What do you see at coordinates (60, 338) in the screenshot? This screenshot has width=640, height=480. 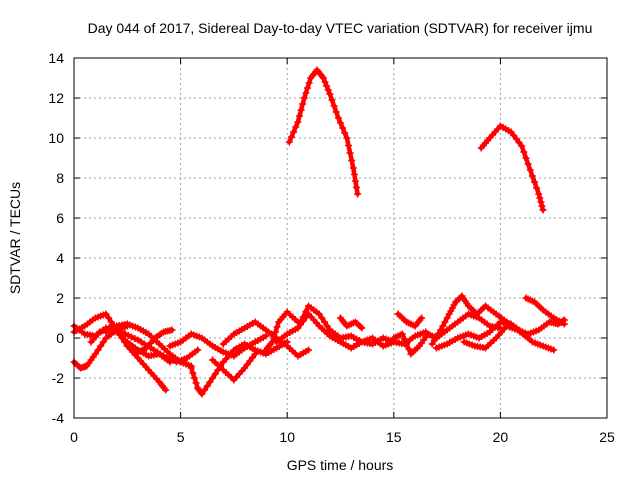 I see `y-tick-label: 0` at bounding box center [60, 338].